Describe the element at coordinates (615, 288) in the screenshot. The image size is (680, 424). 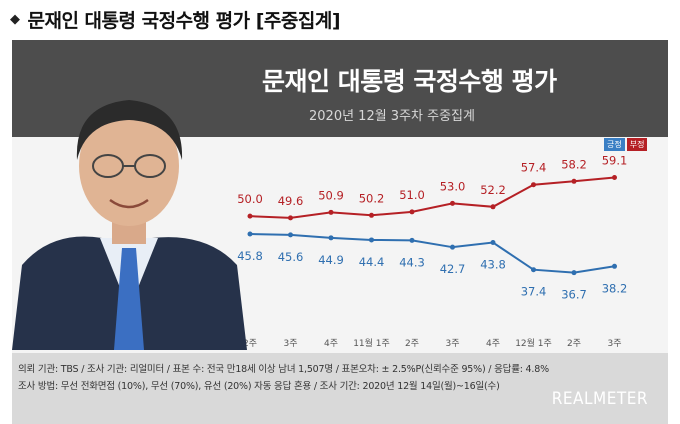
I see `data-label: 38.2` at that location.